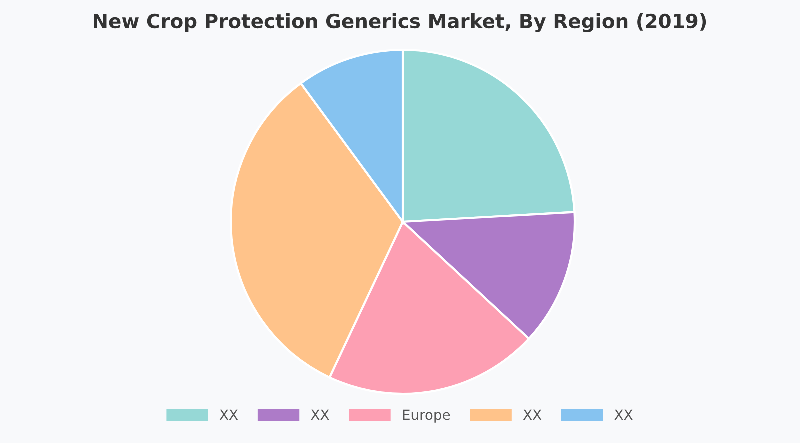 The height and width of the screenshot is (443, 800). I want to click on legend-label: Europe, so click(426, 416).